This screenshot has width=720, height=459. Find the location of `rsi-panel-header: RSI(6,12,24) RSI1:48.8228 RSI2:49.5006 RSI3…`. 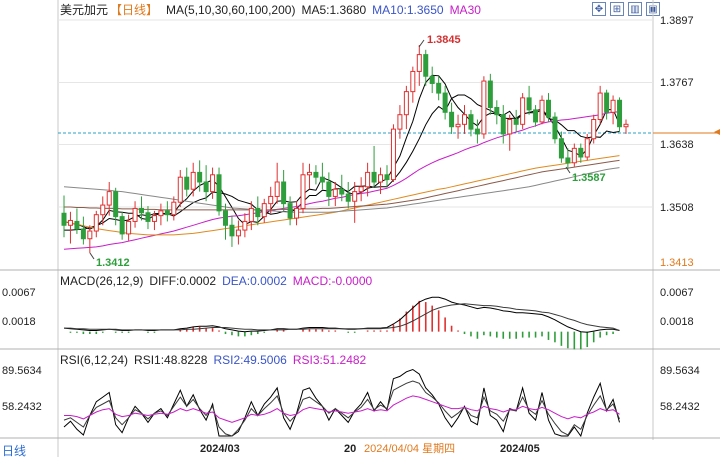

rsi-panel-header: RSI(6,12,24) RSI1:48.8228 RSI2:49.5006 RSI3… is located at coordinates (216, 360).